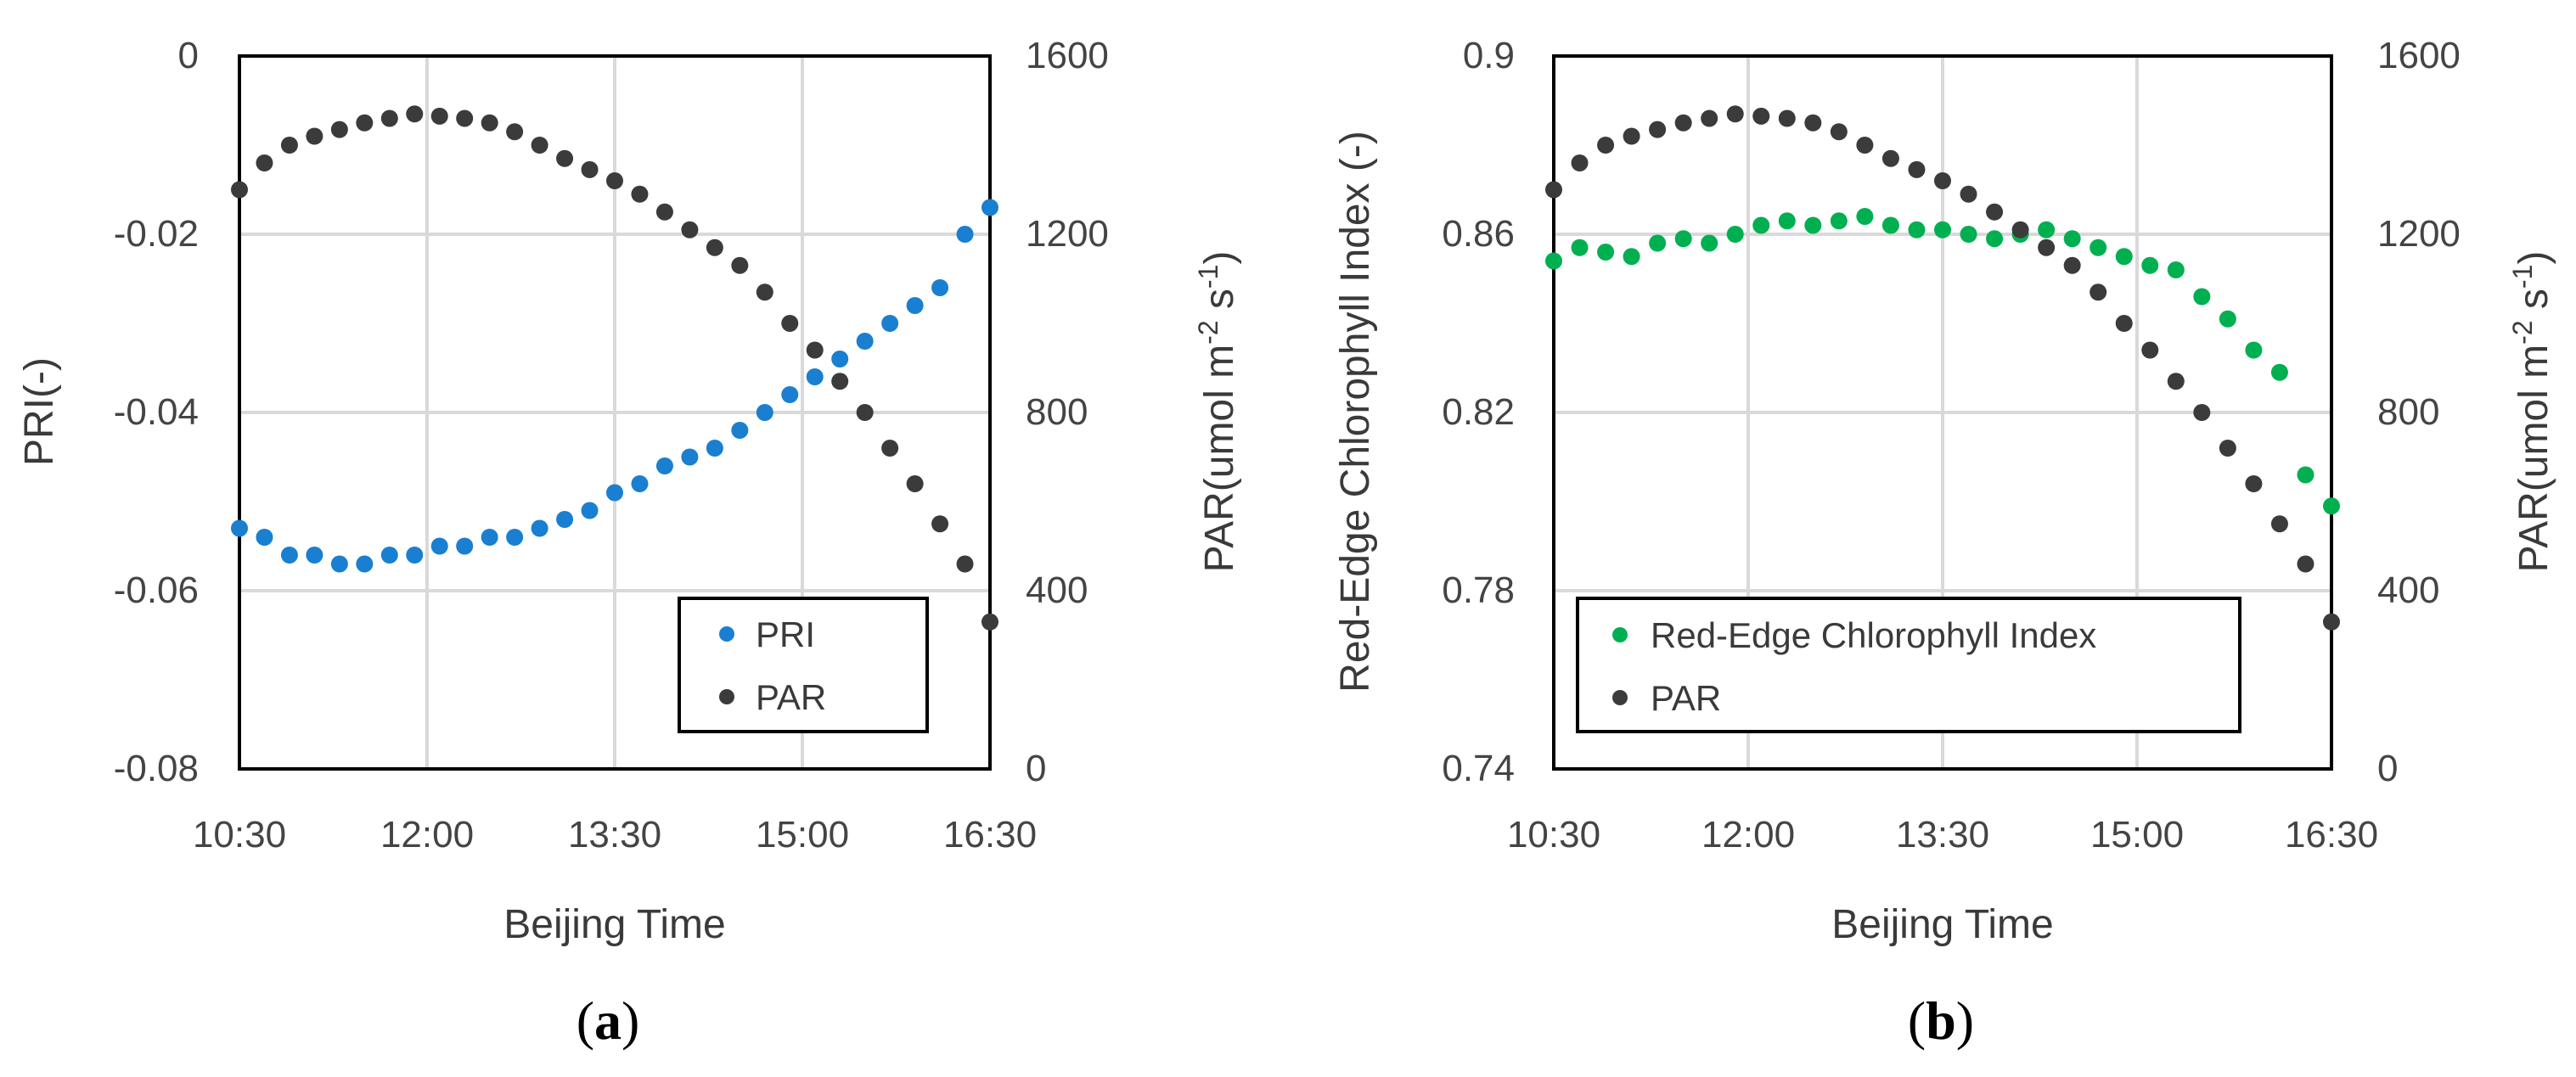  Describe the element at coordinates (427, 834) in the screenshot. I see `panel-a-x-tick: 12:00` at that location.